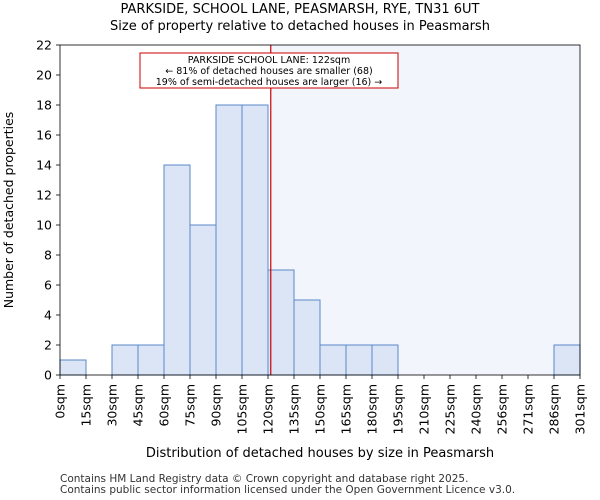  I want to click on y-tick-label: 12, so click(44, 195).